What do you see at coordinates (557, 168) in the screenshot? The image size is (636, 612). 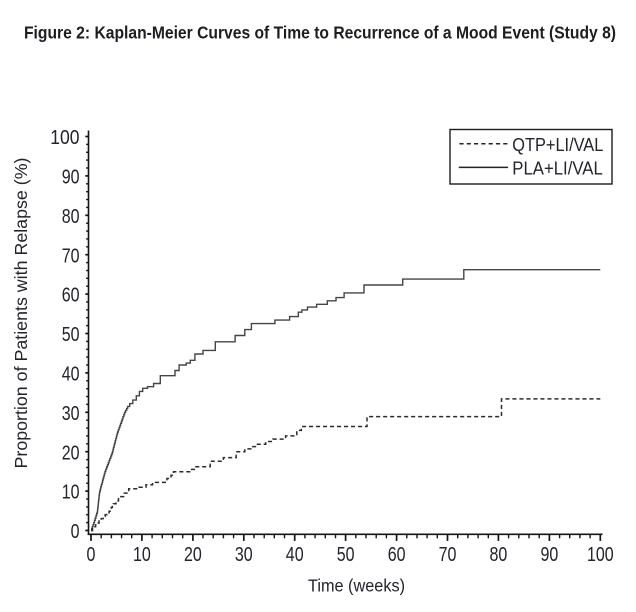 I see `svg-text: PLA+LI/VAL` at bounding box center [557, 168].